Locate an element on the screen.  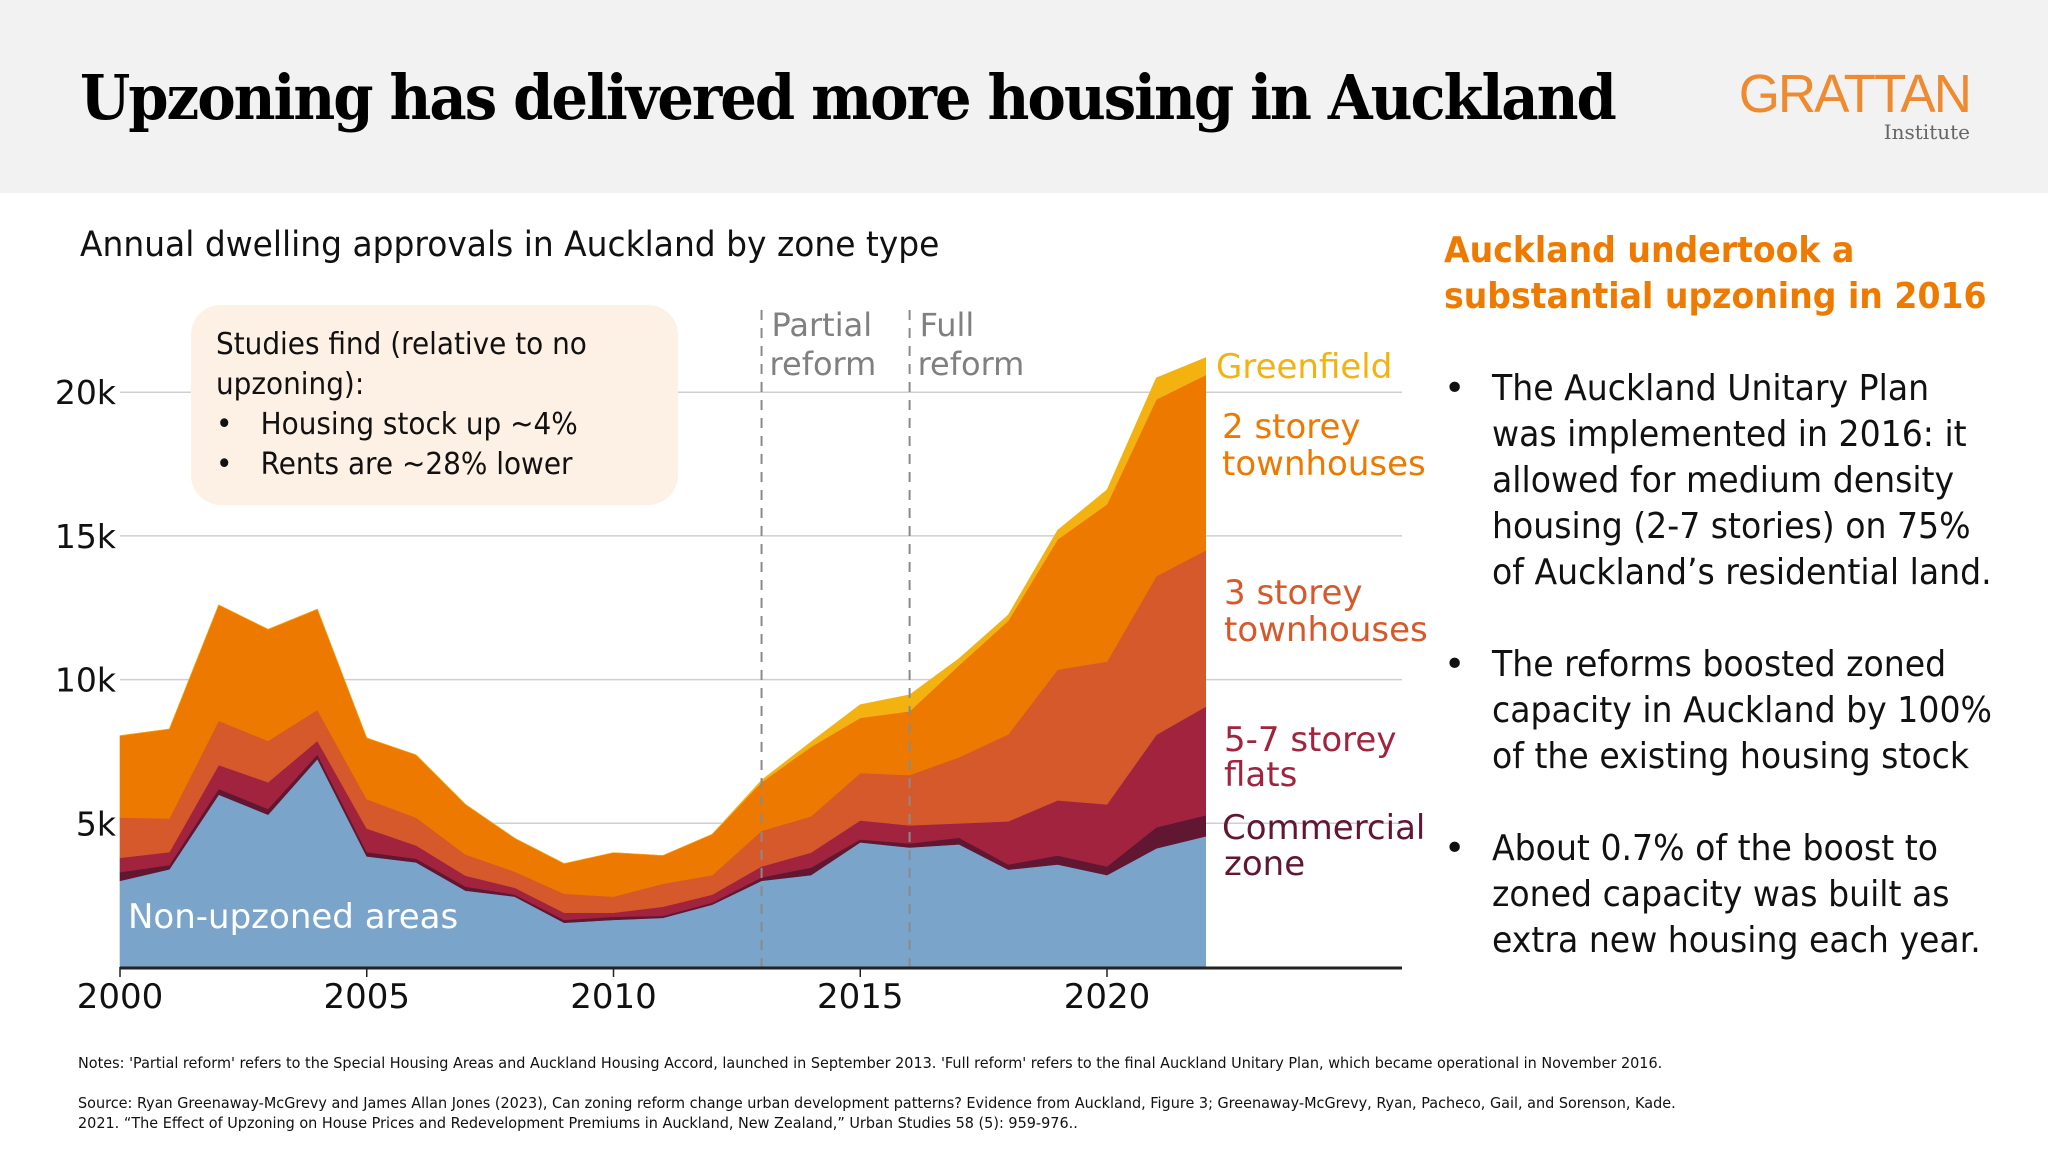
callout-intro-line1: Studies find (relative to no is located at coordinates (401, 344).